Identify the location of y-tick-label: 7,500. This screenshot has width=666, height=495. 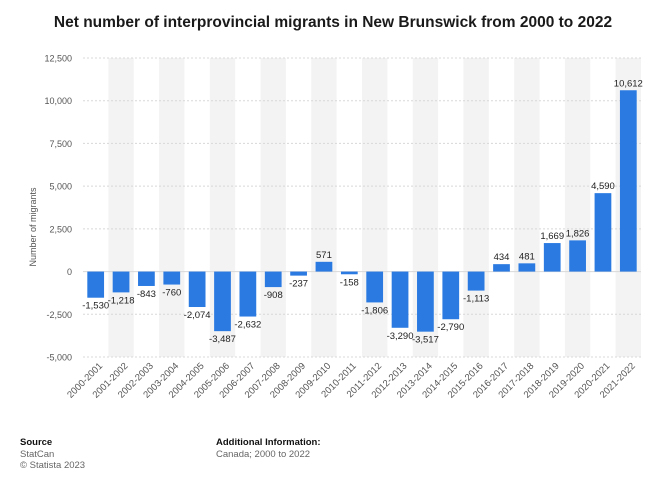
(60, 144).